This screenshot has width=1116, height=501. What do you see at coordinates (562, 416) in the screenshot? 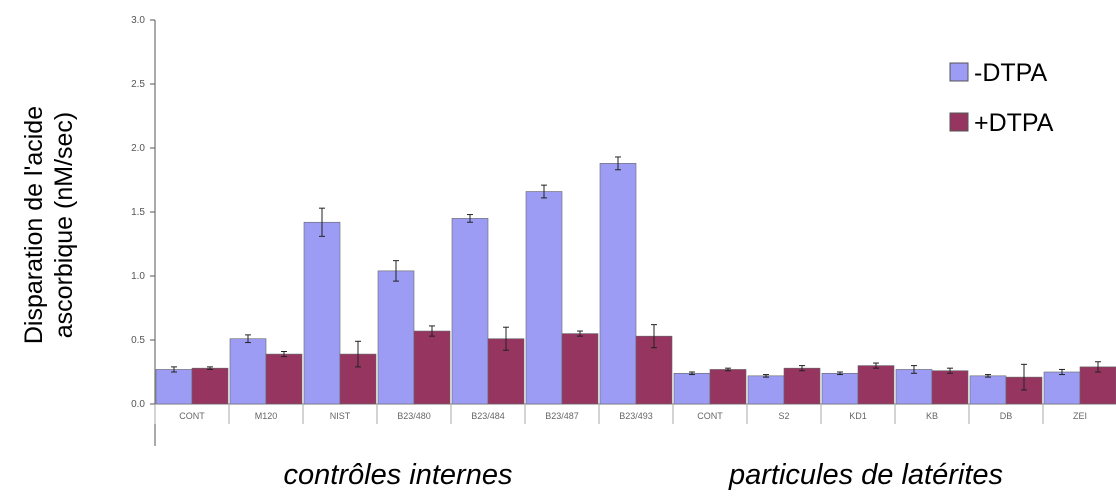
I see `x-tick-label: B23/487` at bounding box center [562, 416].